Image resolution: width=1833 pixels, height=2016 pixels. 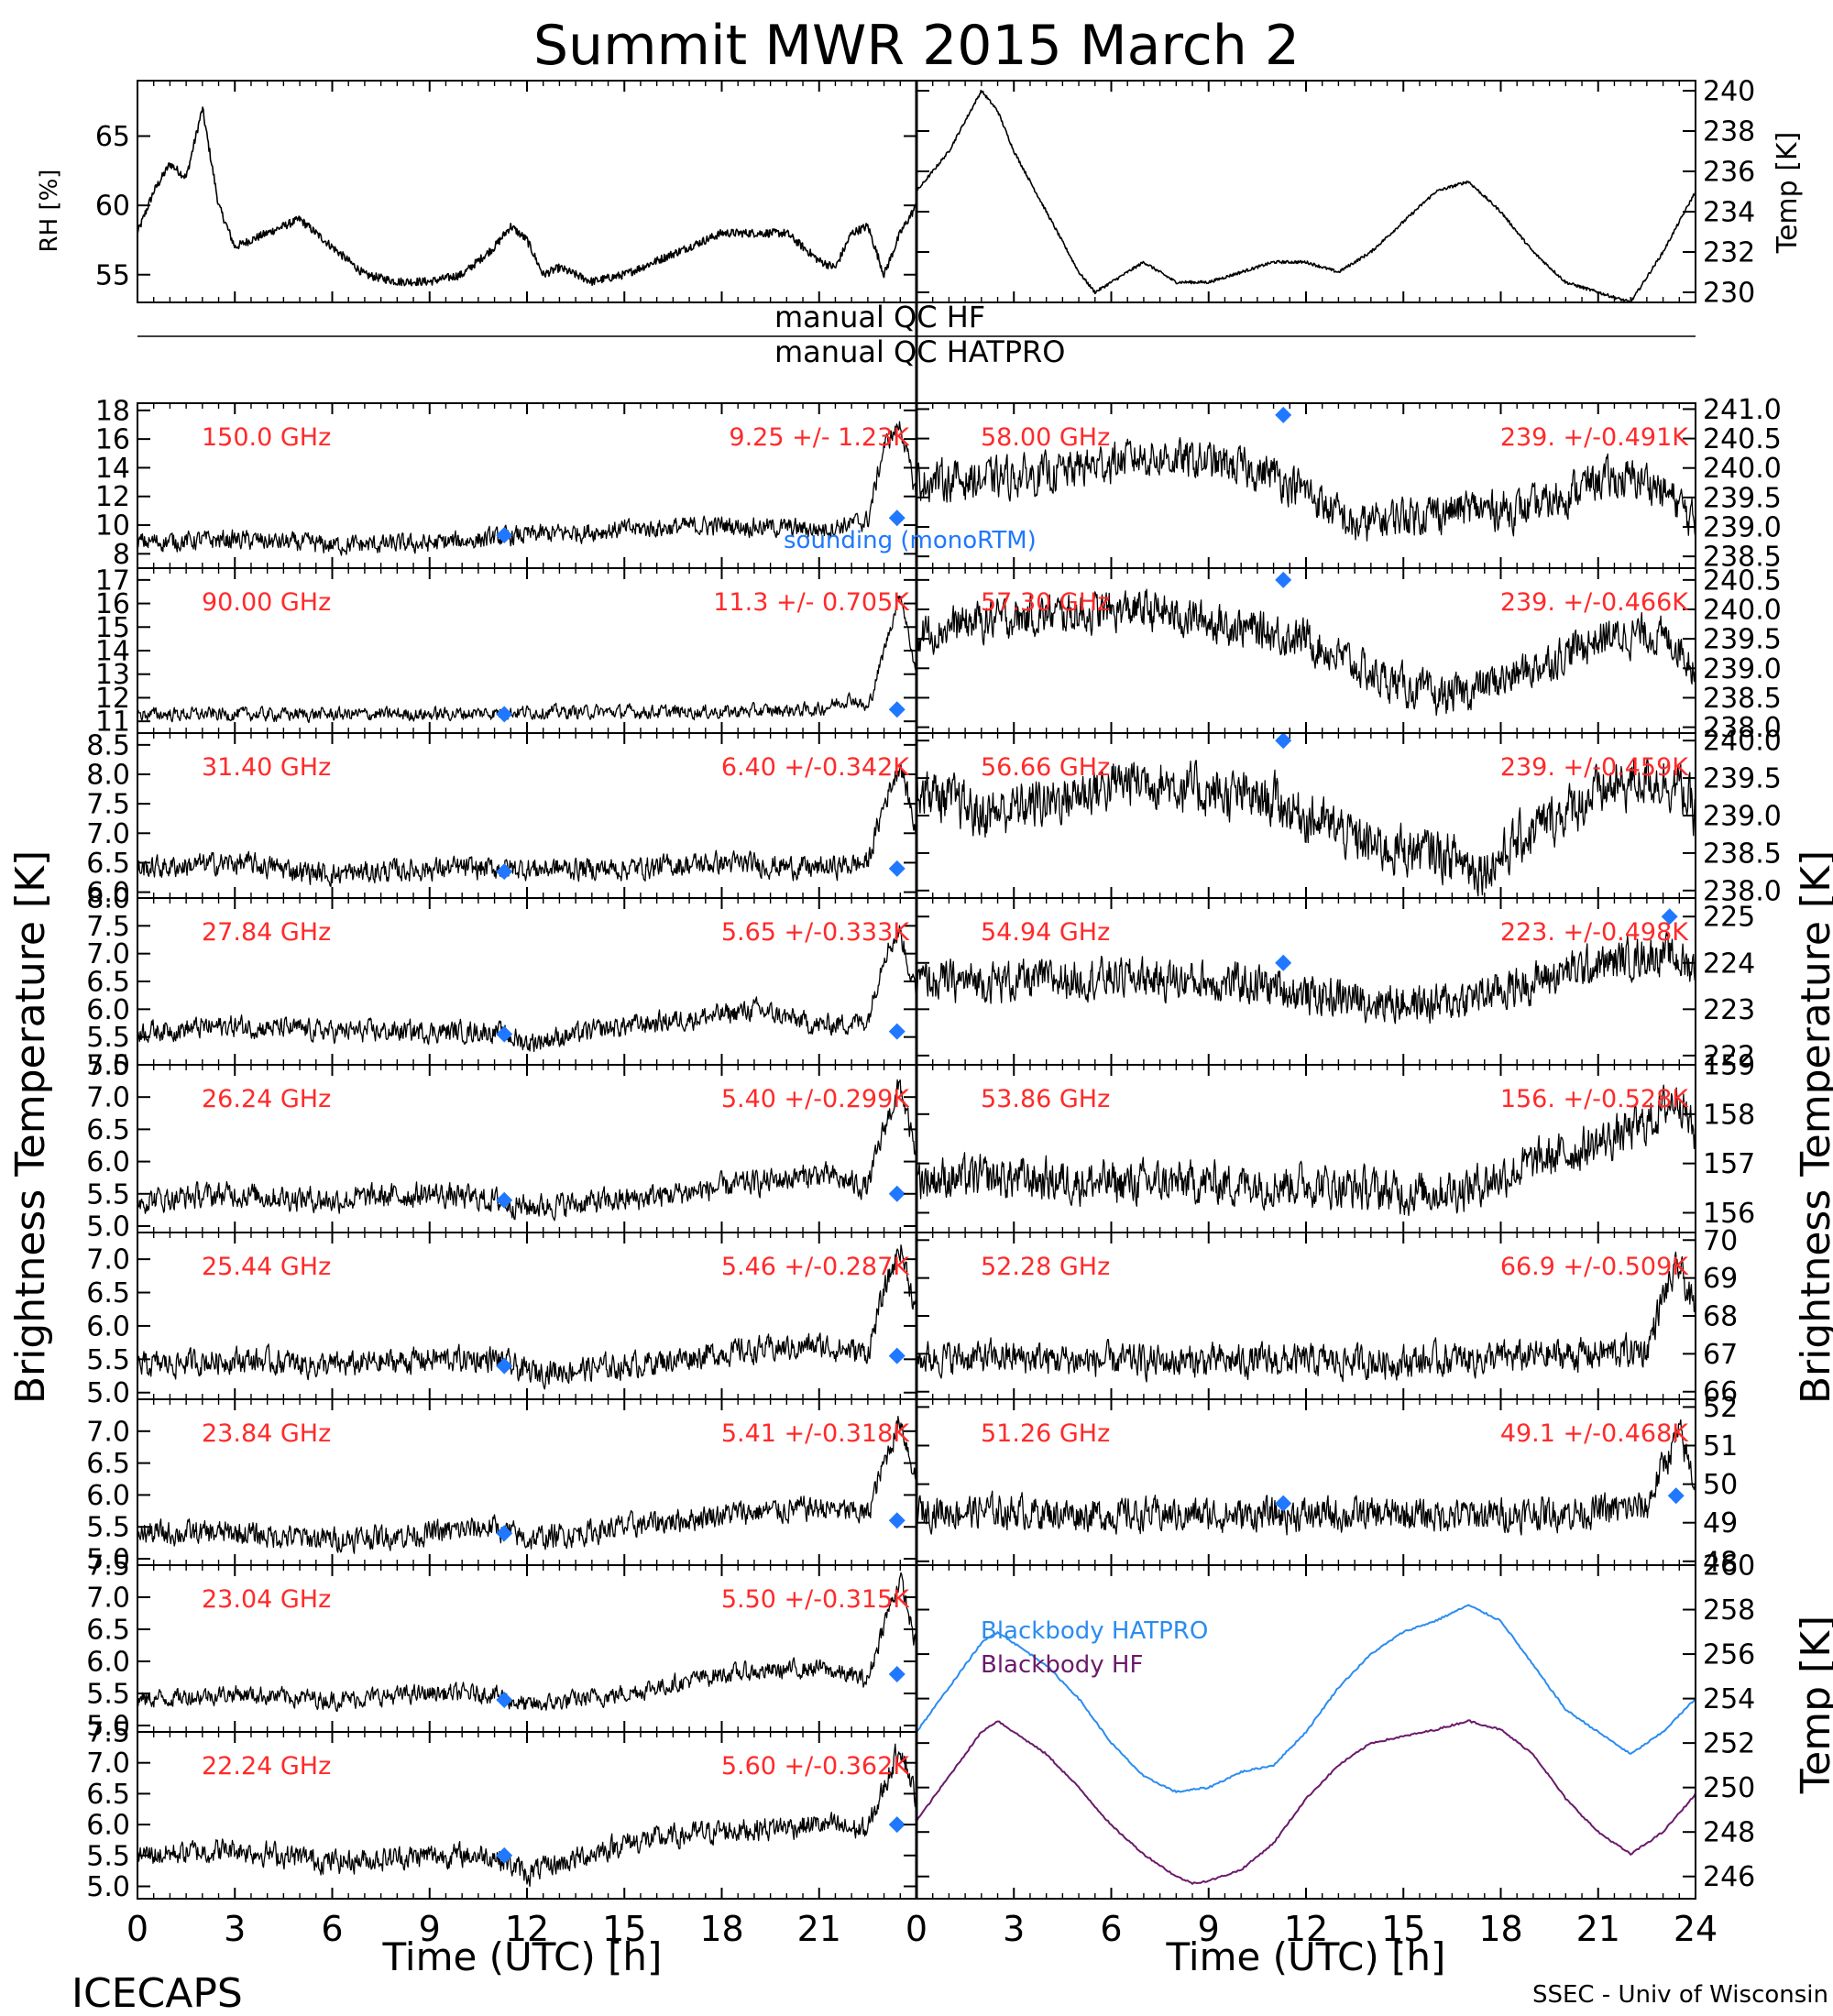 I want to click on y-tick-label: 52, so click(x=1720, y=1408).